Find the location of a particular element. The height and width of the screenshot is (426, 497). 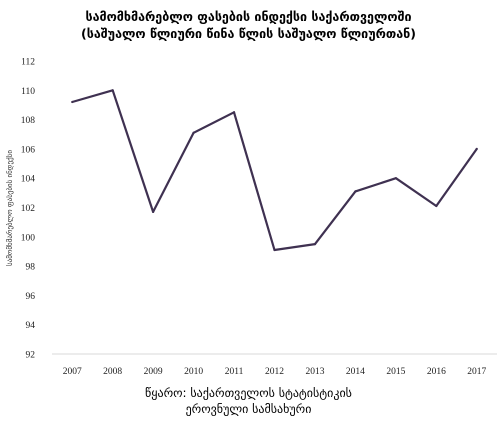

y-tick-label: 96 is located at coordinates (31, 297).